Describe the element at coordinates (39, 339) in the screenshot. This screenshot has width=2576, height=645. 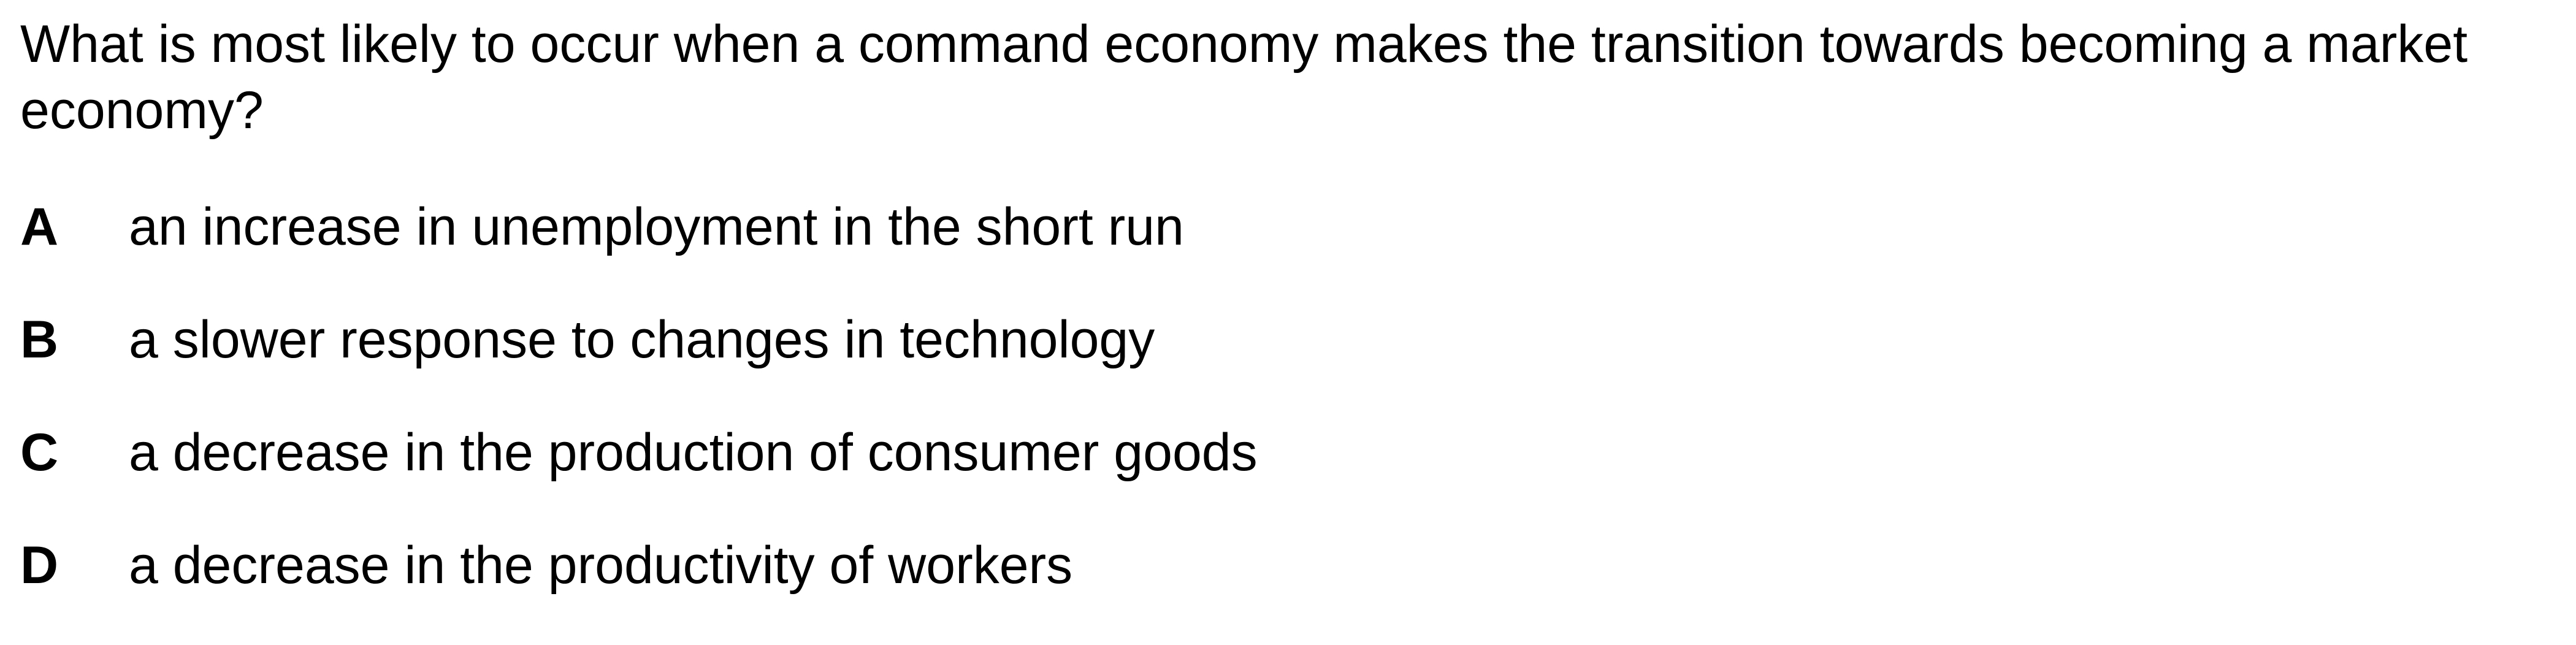
I see `option-letter: B` at that location.